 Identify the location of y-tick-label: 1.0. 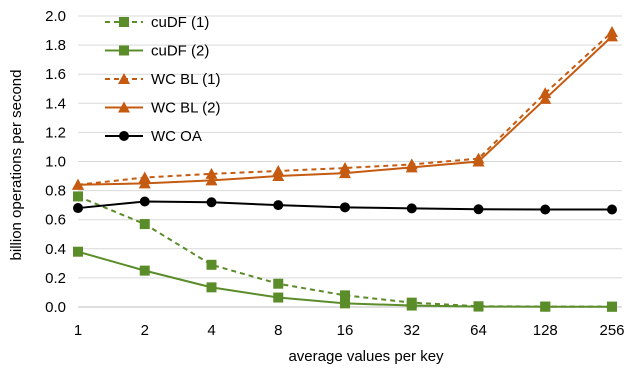
(55, 162).